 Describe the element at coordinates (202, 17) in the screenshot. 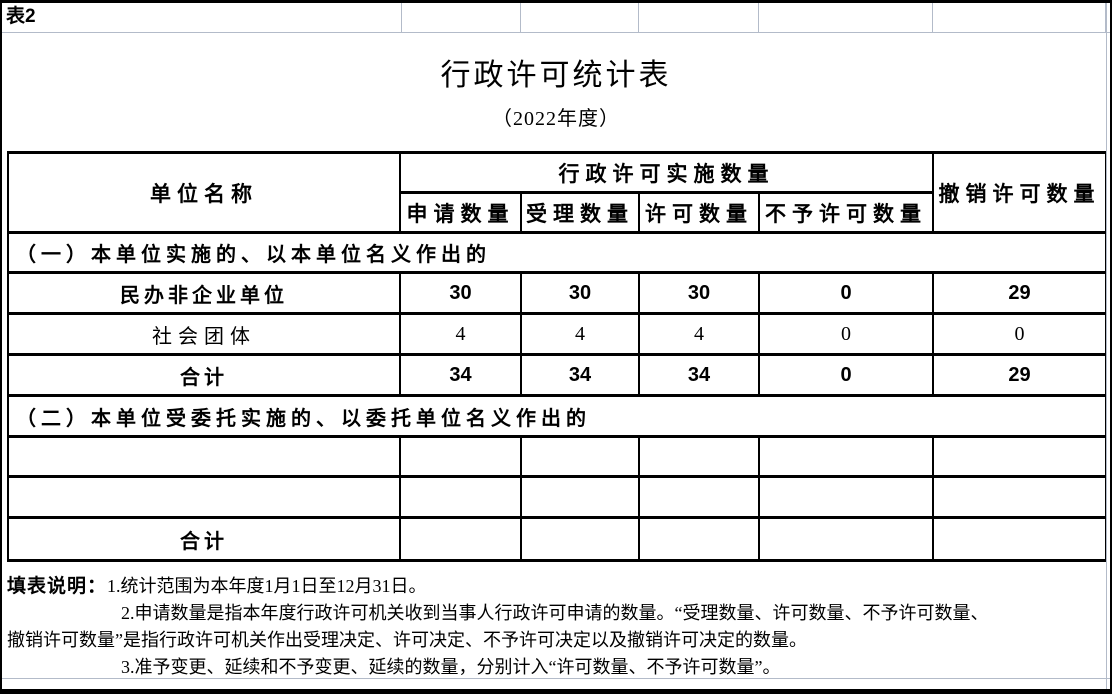

I see `table-number-cell: 表2` at that location.